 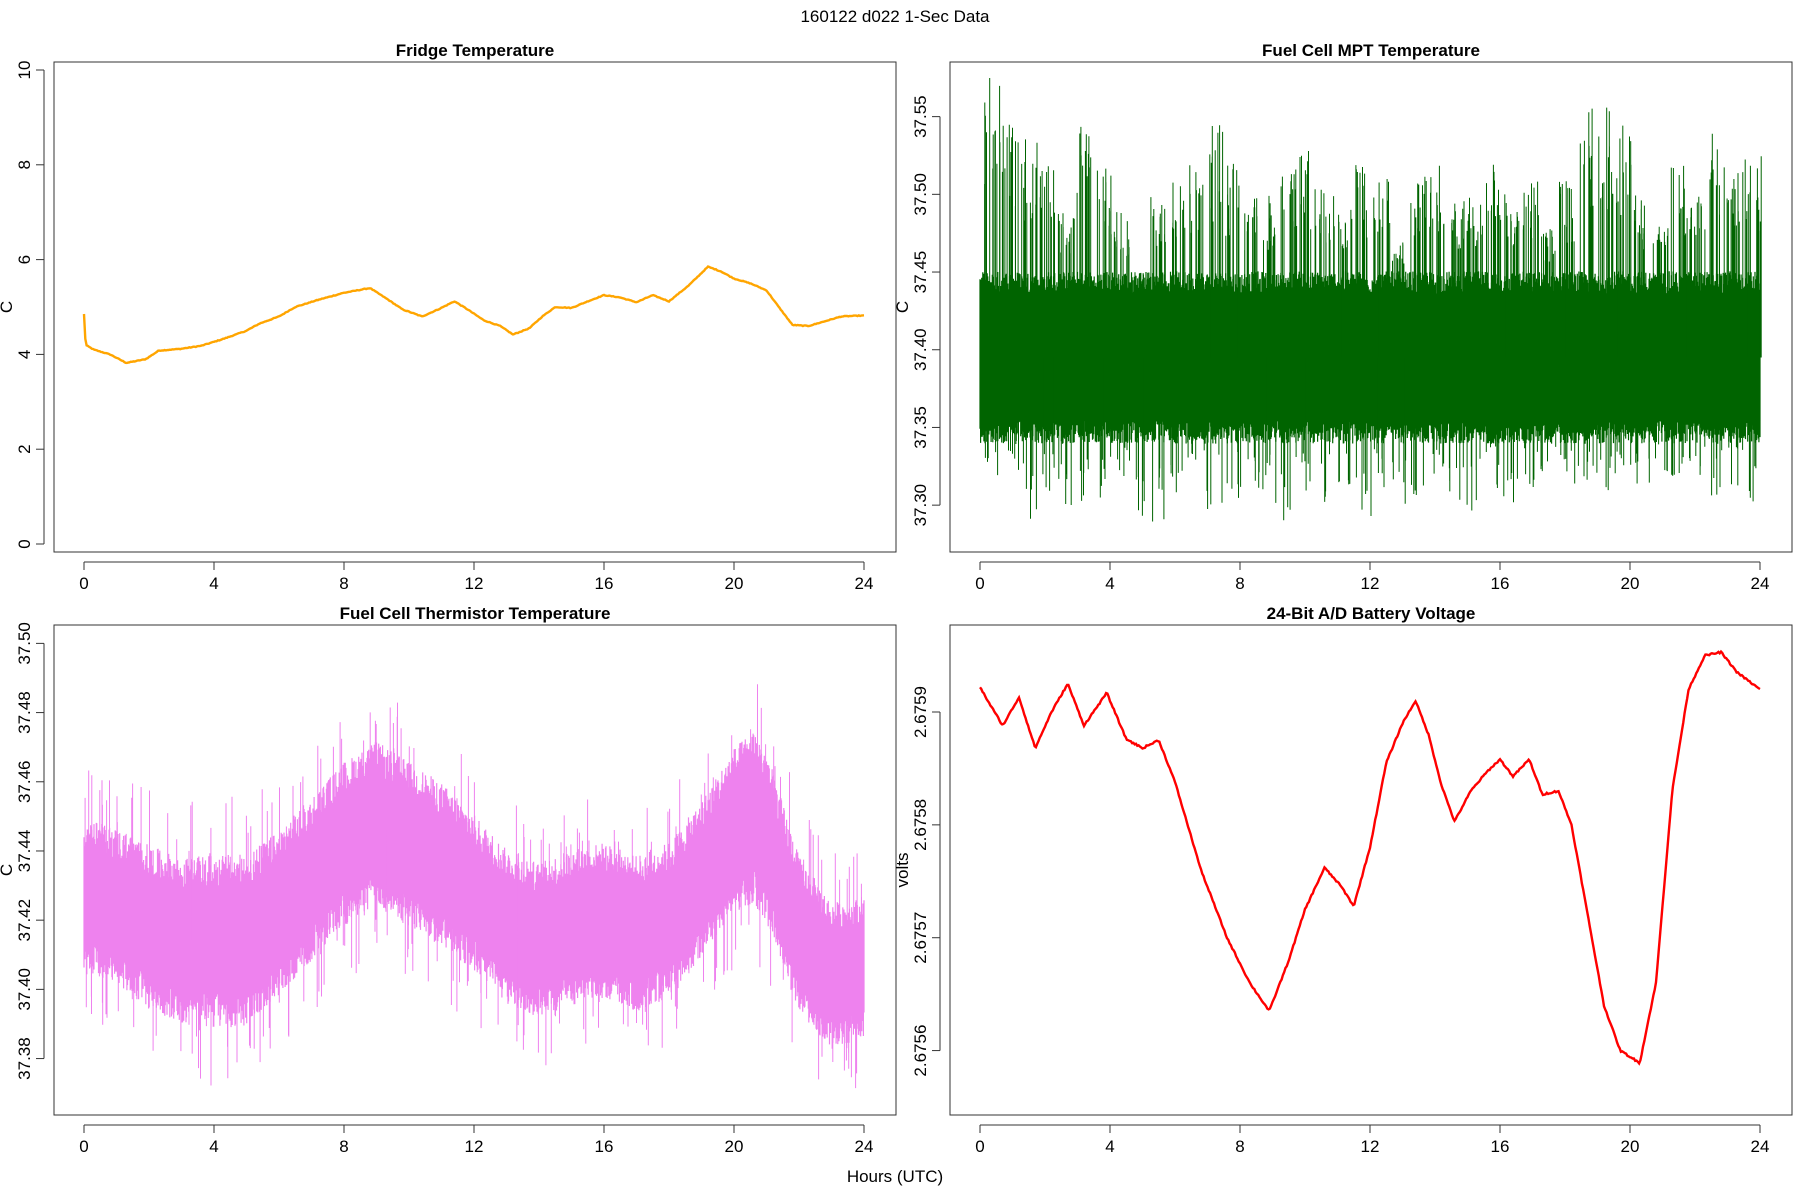 What do you see at coordinates (475, 50) in the screenshot?
I see `panel-title: Fridge Temperature` at bounding box center [475, 50].